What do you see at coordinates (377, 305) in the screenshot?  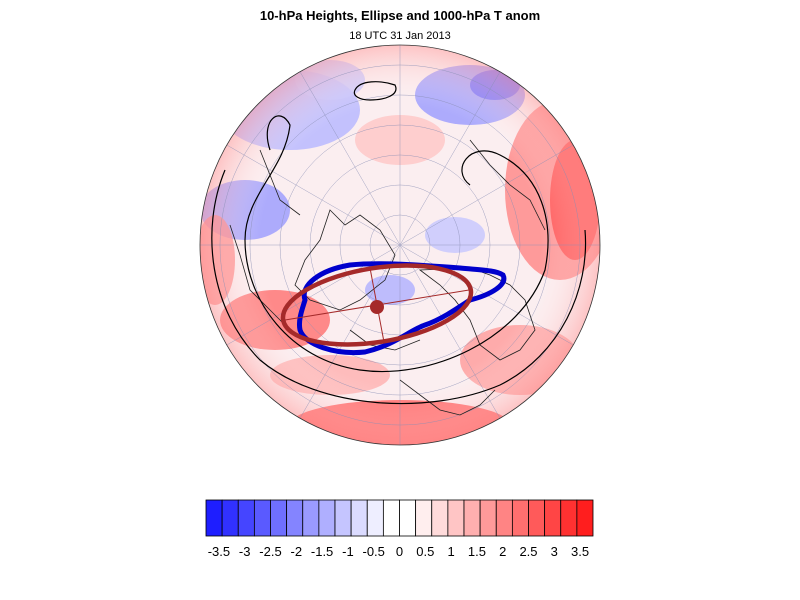 I see `vortex-ellipse` at bounding box center [377, 305].